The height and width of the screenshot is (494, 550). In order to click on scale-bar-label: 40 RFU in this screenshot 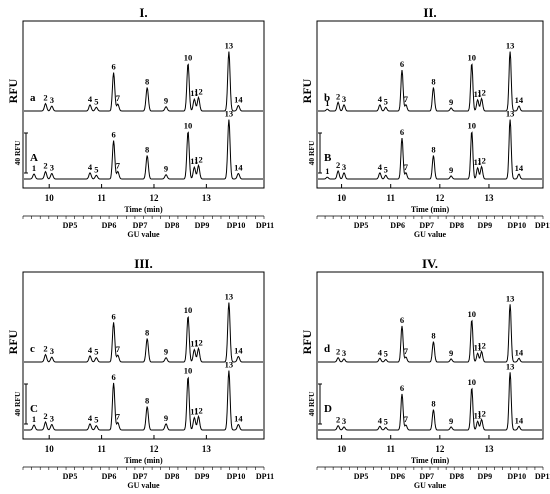, I will do `click(311, 152)`.